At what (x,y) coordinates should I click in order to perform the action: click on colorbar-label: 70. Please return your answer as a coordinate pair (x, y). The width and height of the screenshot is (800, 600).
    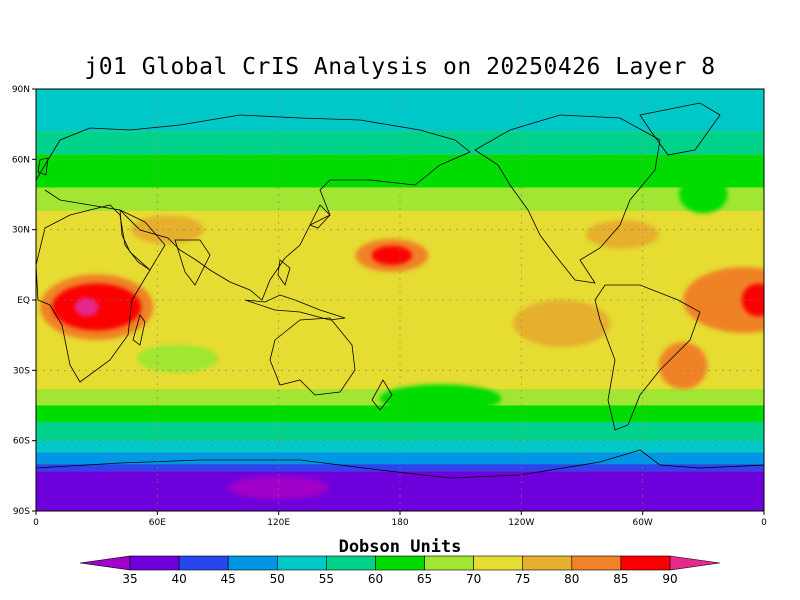
    Looking at the image, I should click on (473, 579).